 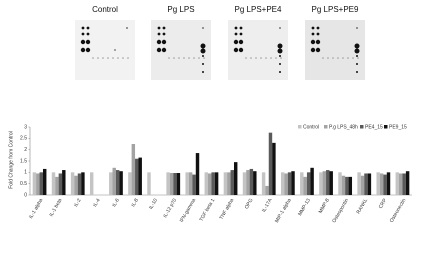 What do you see at coordinates (78, 202) in the screenshot?
I see `x-tick-label: IL-2` at bounding box center [78, 202].